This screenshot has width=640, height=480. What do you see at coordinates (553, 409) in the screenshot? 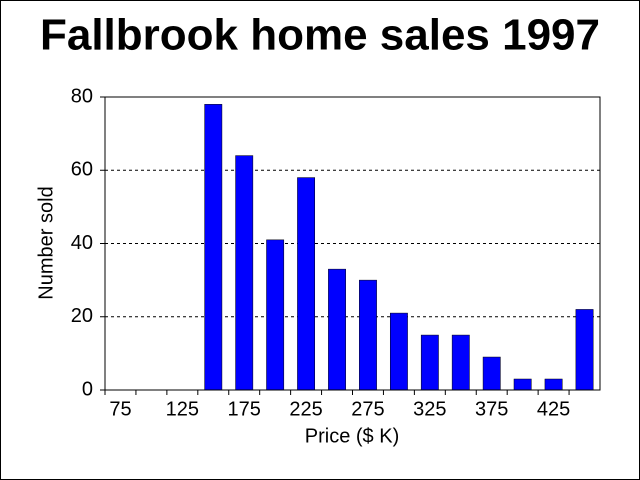
I see `x-tick-label: 425` at bounding box center [553, 409].